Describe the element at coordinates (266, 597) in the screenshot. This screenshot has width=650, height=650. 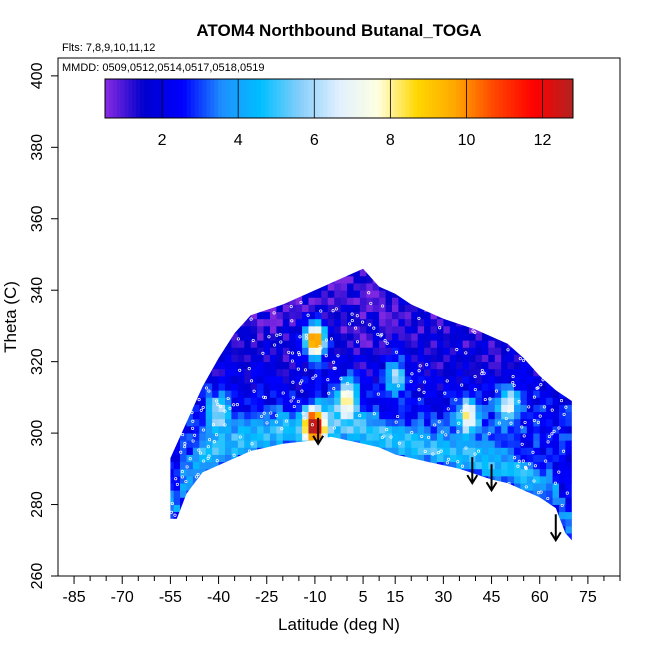
I see `x-tick-label: -25` at that location.